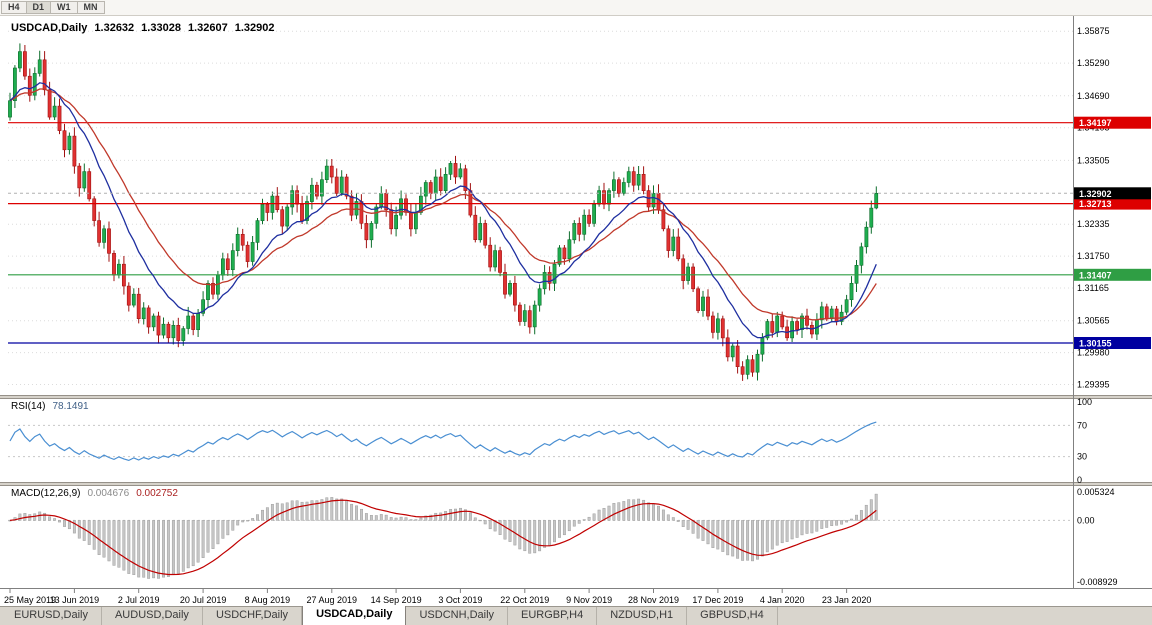 This screenshot has width=1152, height=625. I want to click on svg-text: 13 Jun 2019, so click(75, 600).